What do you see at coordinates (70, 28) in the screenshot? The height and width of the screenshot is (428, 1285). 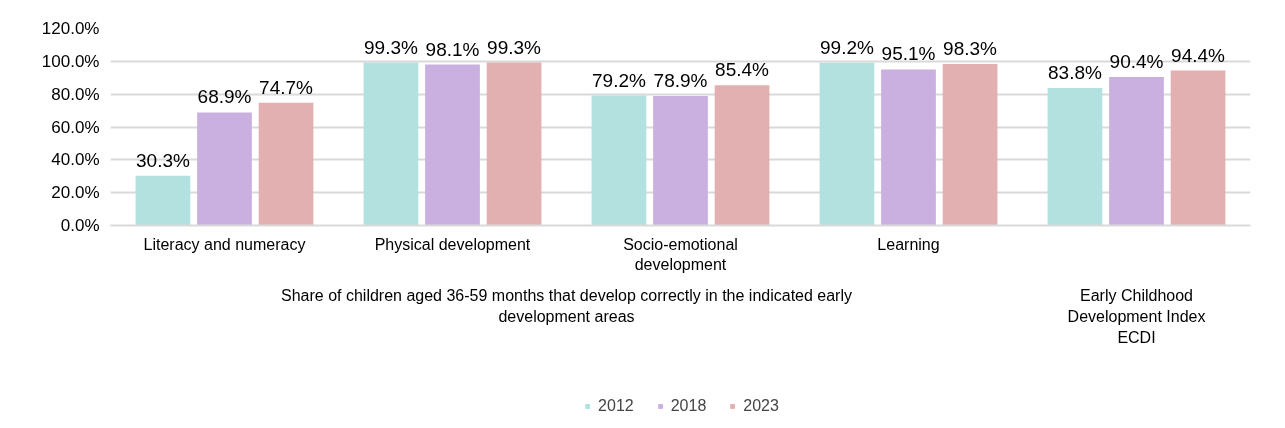 I see `y-tick-label: 120.0%` at bounding box center [70, 28].